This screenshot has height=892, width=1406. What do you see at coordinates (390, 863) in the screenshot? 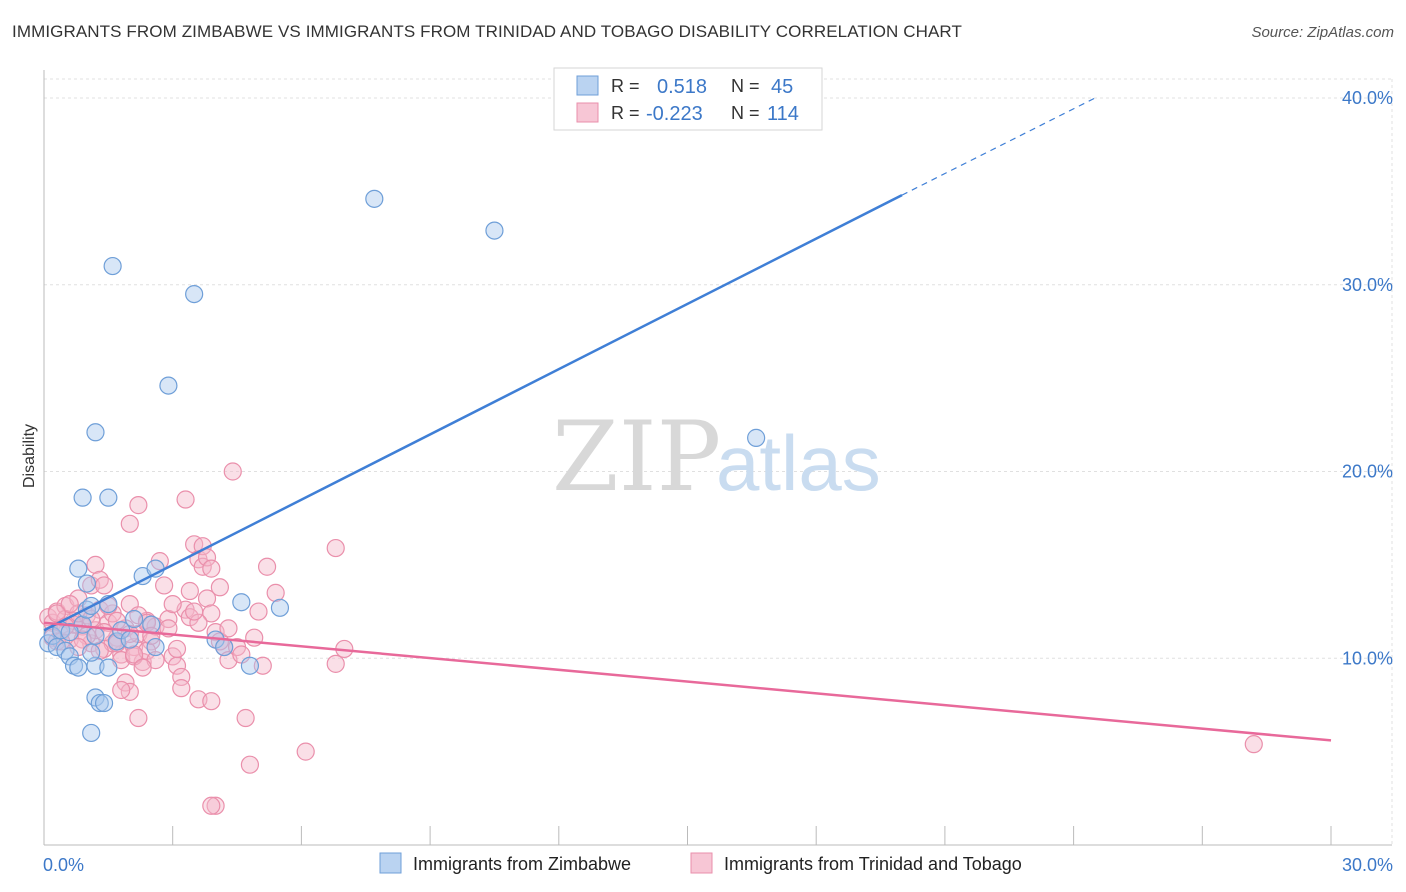
I see `bottom-legend-swatch-zimbabwe` at bounding box center [390, 863].